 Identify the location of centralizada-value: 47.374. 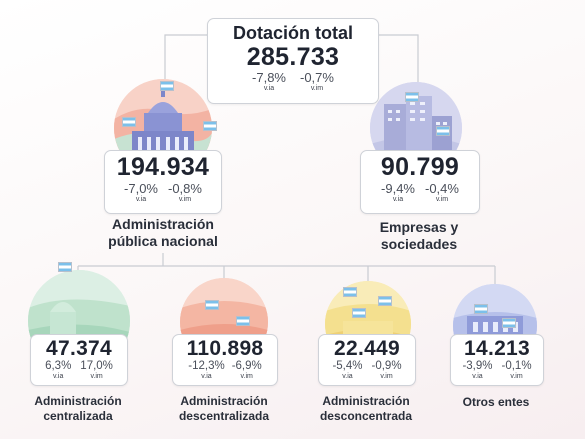
(79, 348).